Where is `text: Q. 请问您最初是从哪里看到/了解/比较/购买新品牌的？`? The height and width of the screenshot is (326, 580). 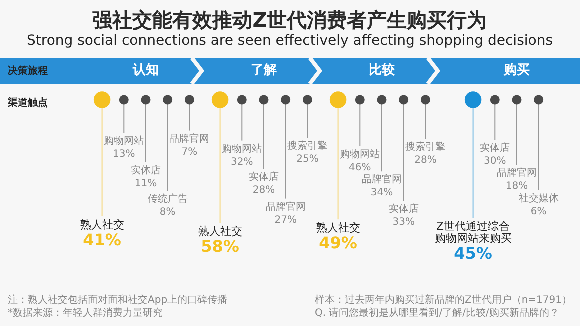 text: Q. 请问您最初是从哪里看到/了解/比较/购买新品牌的？ is located at coordinates (437, 313).